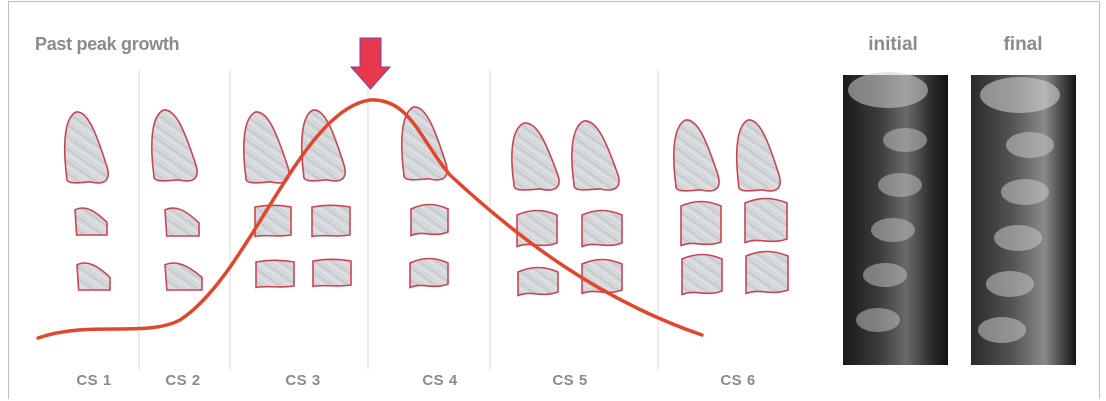  What do you see at coordinates (893, 44) in the screenshot?
I see `xray-label-initial: initial` at bounding box center [893, 44].